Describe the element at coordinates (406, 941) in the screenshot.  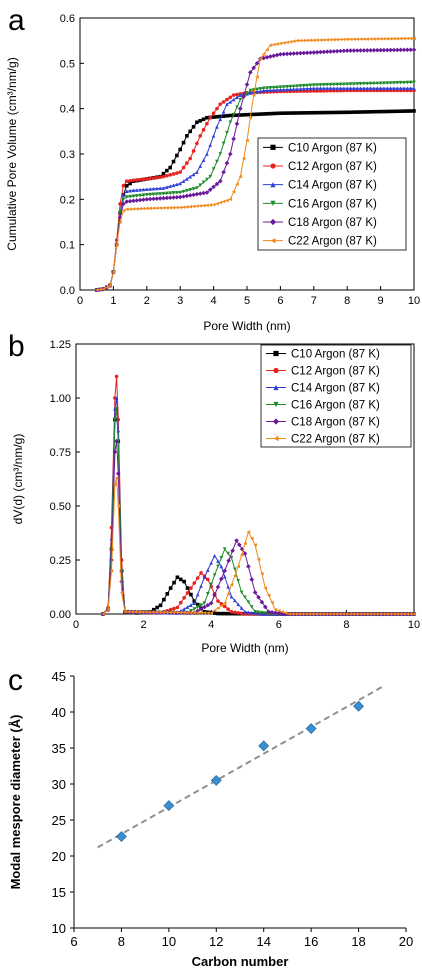
I see `x-tick-label: 20` at that location.